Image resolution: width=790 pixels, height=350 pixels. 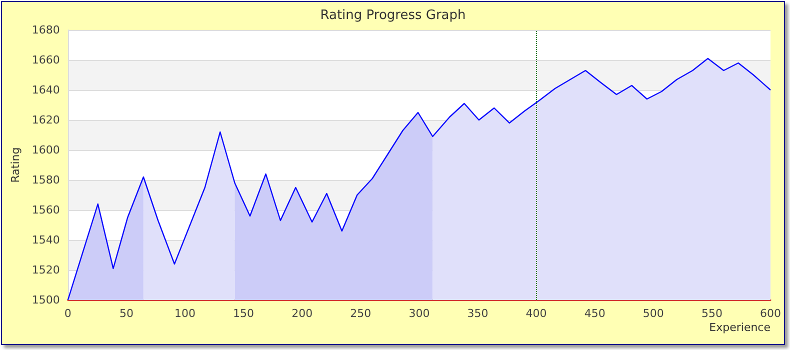 I want to click on x-tick-label: 250, so click(x=361, y=313).